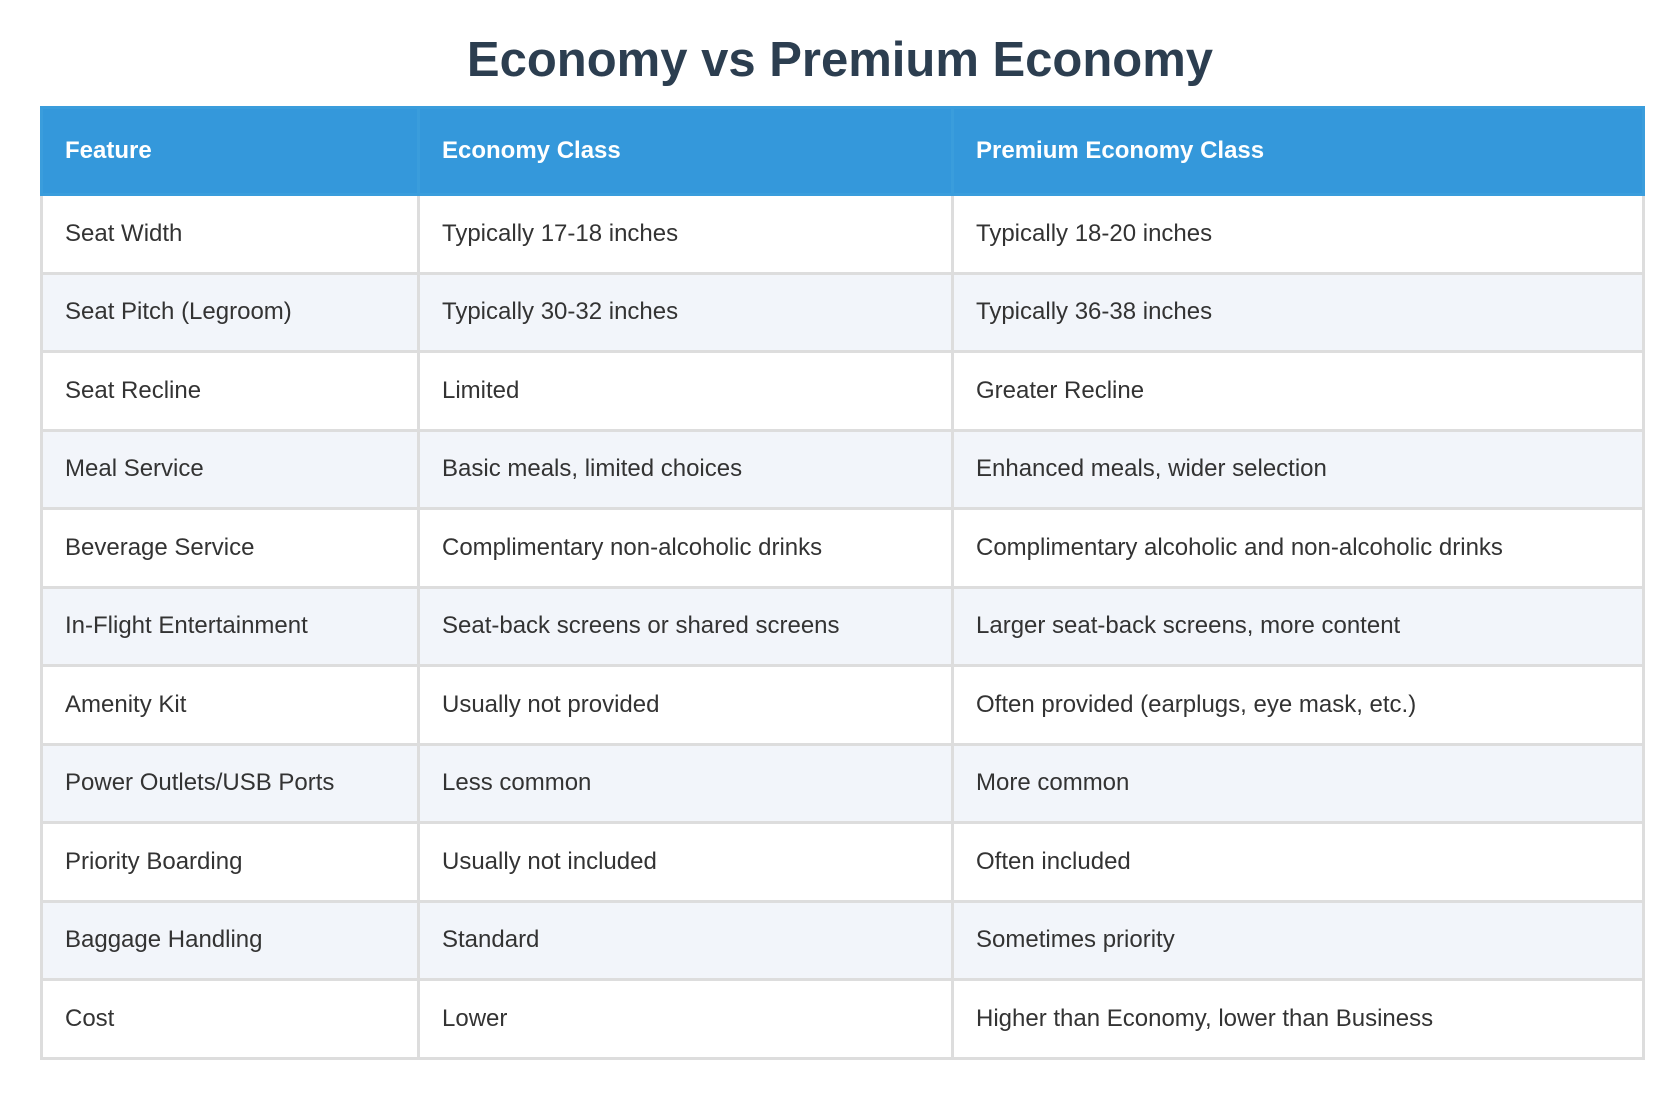  I want to click on page-title: Economy vs Premium Economy, so click(840, 60).